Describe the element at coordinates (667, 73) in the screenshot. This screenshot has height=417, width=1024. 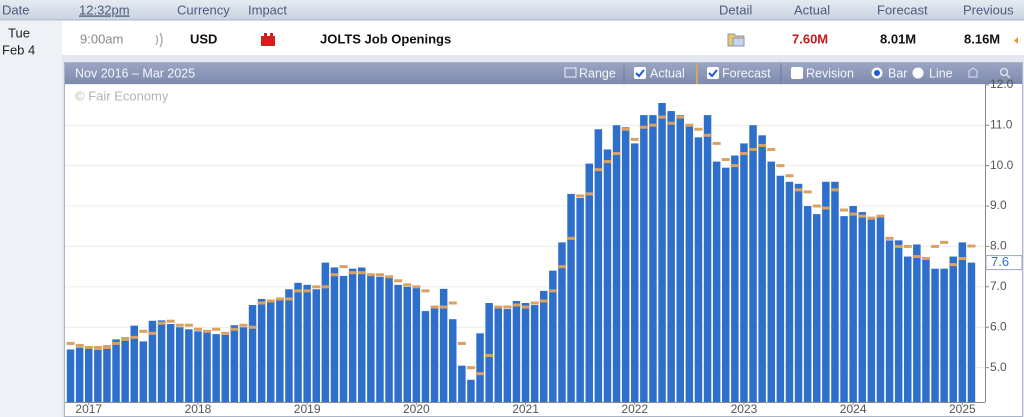
I see `actual-toggle: Actual` at that location.